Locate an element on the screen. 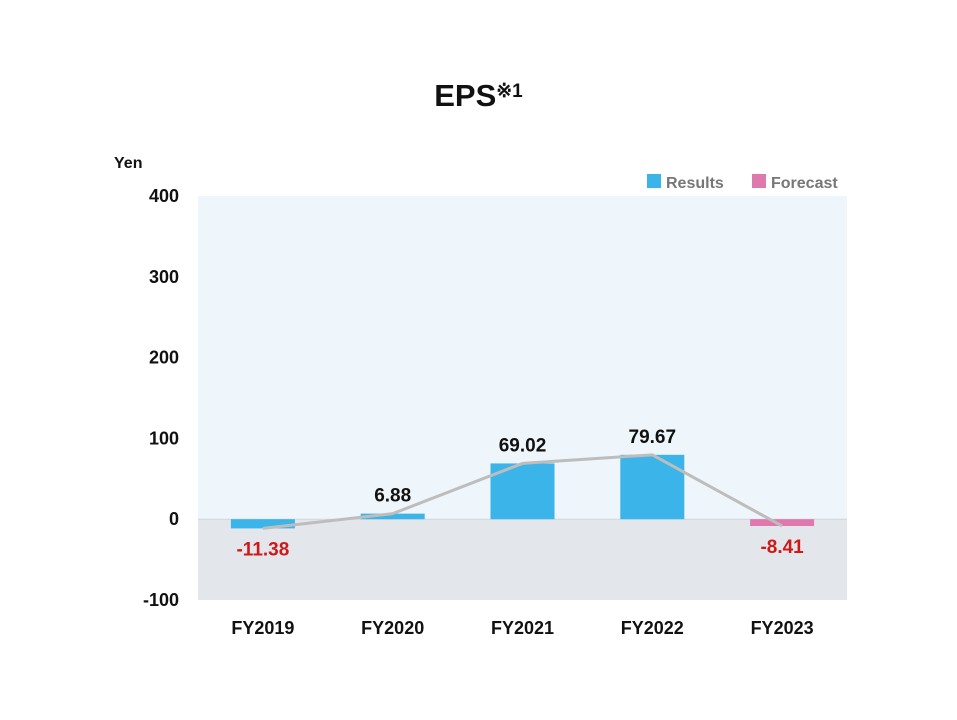 Image resolution: width=957 pixels, height=720 pixels. trend-polyline is located at coordinates (522, 491).